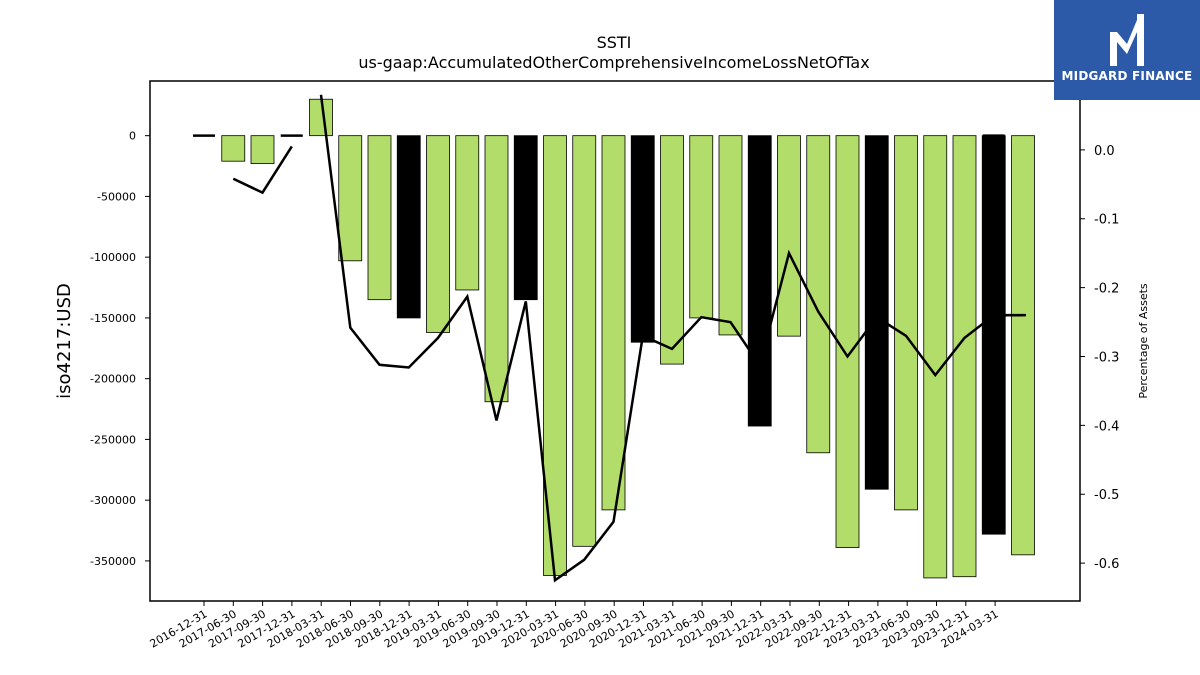 The height and width of the screenshot is (675, 1200). Describe the element at coordinates (113, 379) in the screenshot. I see `y-tick-label: -200000` at that location.